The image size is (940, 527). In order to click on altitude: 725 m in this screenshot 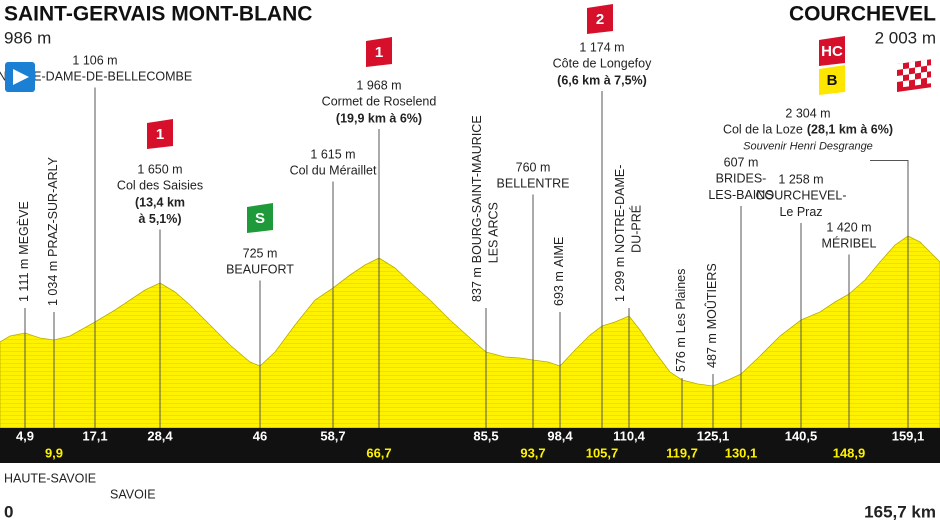, I will do `click(260, 253)`.